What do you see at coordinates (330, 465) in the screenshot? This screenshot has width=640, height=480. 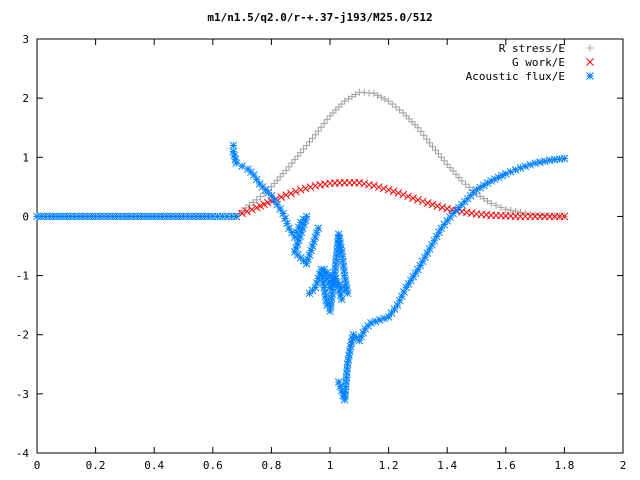 I see `x-tick-label: 1` at bounding box center [330, 465].